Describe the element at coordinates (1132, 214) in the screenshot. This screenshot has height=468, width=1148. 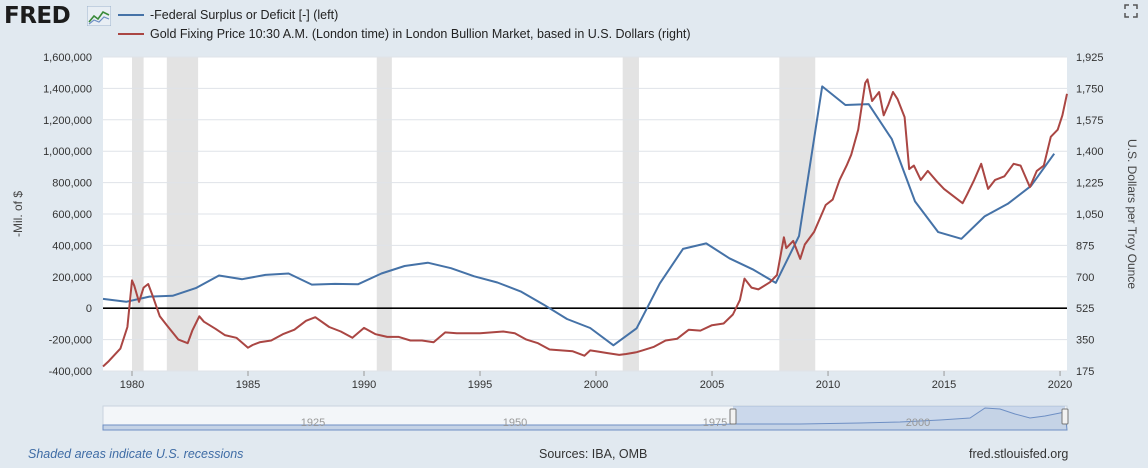
I see `y-right-axis-label: U.S. Dollars per Troy Ounce` at that location.